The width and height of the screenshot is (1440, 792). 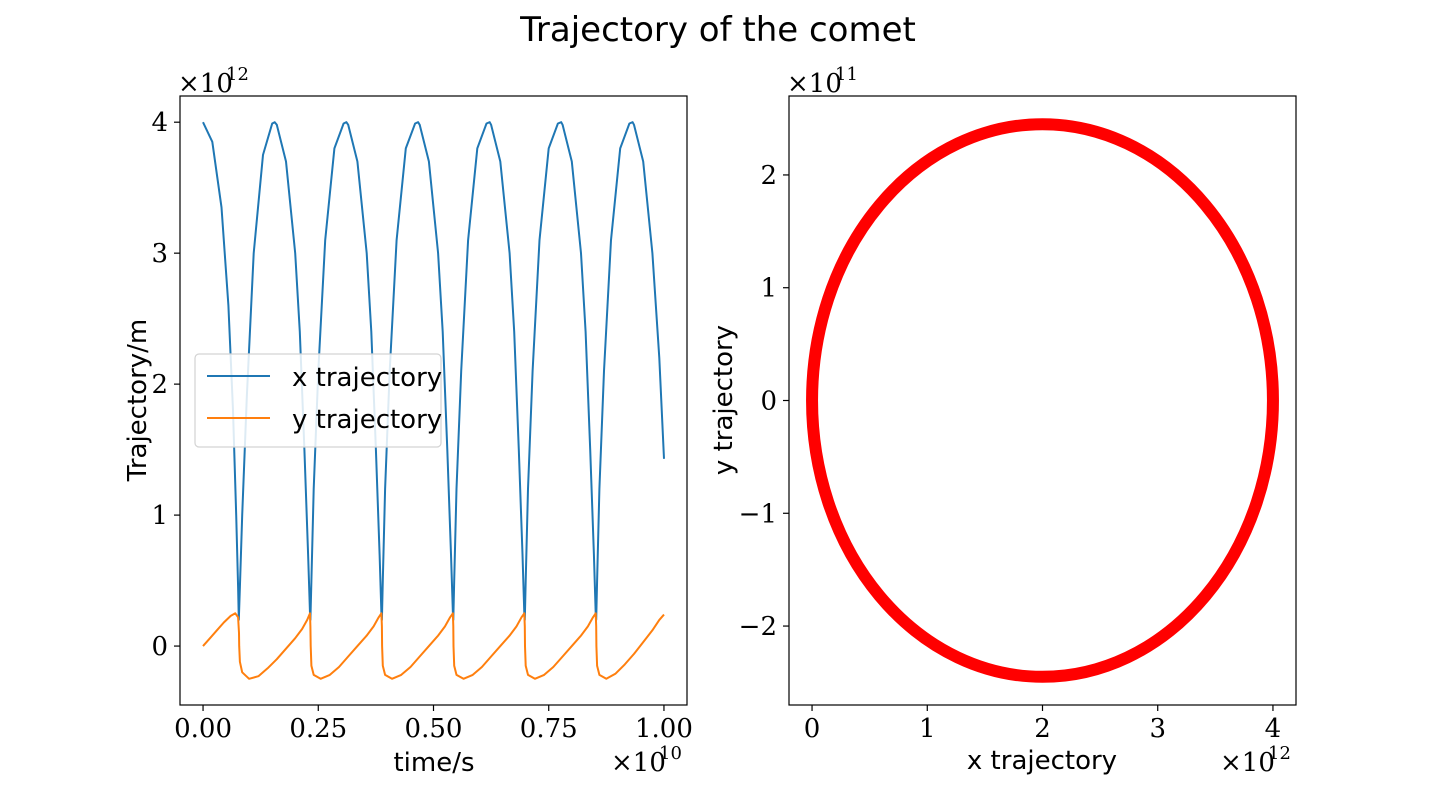 I want to click on right-y-multiplier: ×10 11, so click(x=822, y=81).